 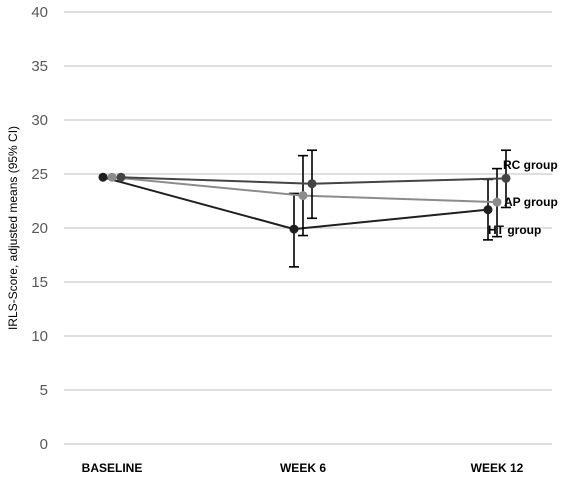 What do you see at coordinates (39, 66) in the screenshot?
I see `y-tick-label: 35` at bounding box center [39, 66].